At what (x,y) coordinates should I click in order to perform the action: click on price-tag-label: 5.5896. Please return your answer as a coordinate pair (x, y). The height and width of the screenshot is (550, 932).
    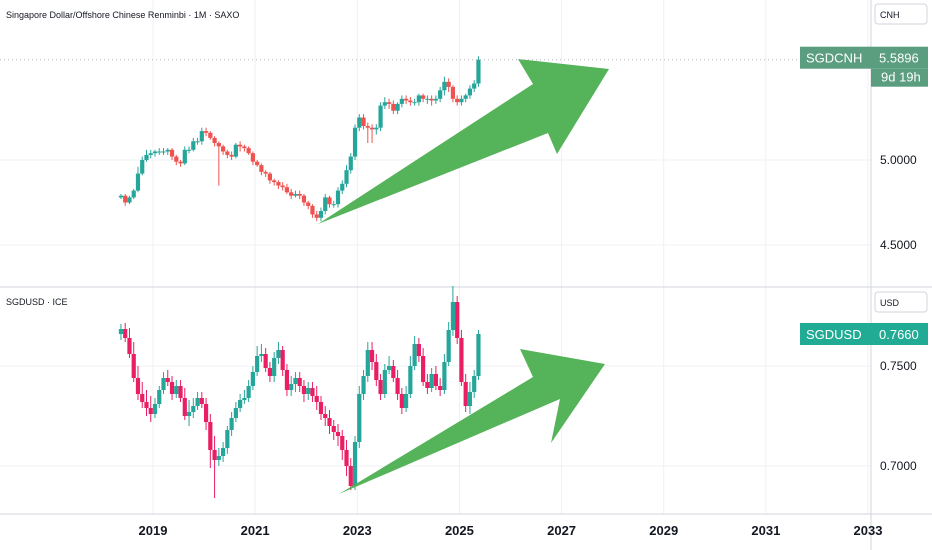
    Looking at the image, I should click on (899, 58).